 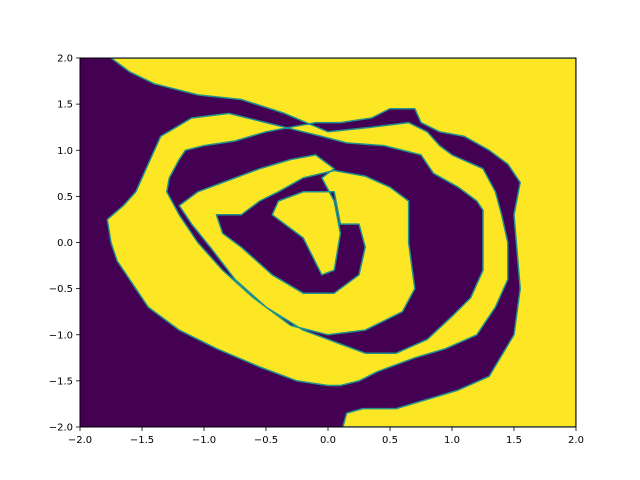 What do you see at coordinates (65, 151) in the screenshot?
I see `y-tick-label: 1.0` at bounding box center [65, 151].